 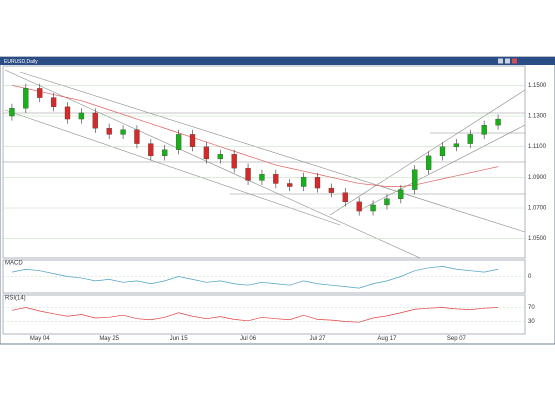 What do you see at coordinates (179, 339) in the screenshot?
I see `x-tick-label: Jun 15` at bounding box center [179, 339].